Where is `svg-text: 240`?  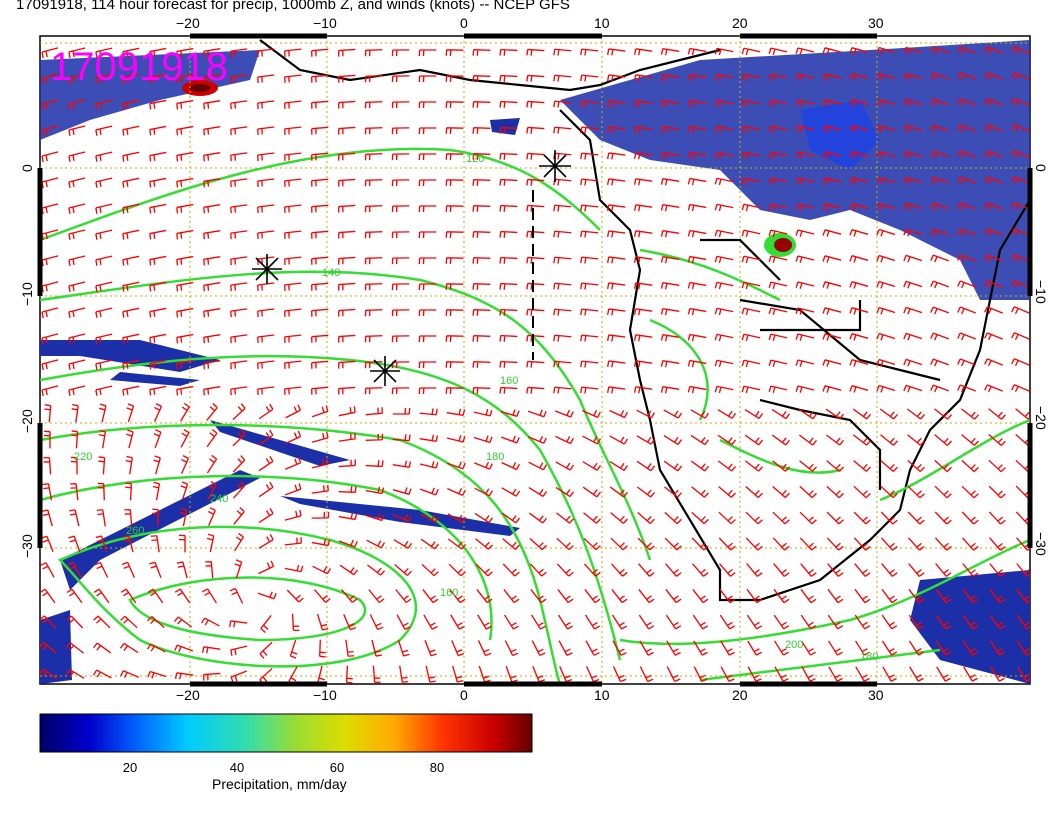 svg-text: 240 is located at coordinates (219, 499).